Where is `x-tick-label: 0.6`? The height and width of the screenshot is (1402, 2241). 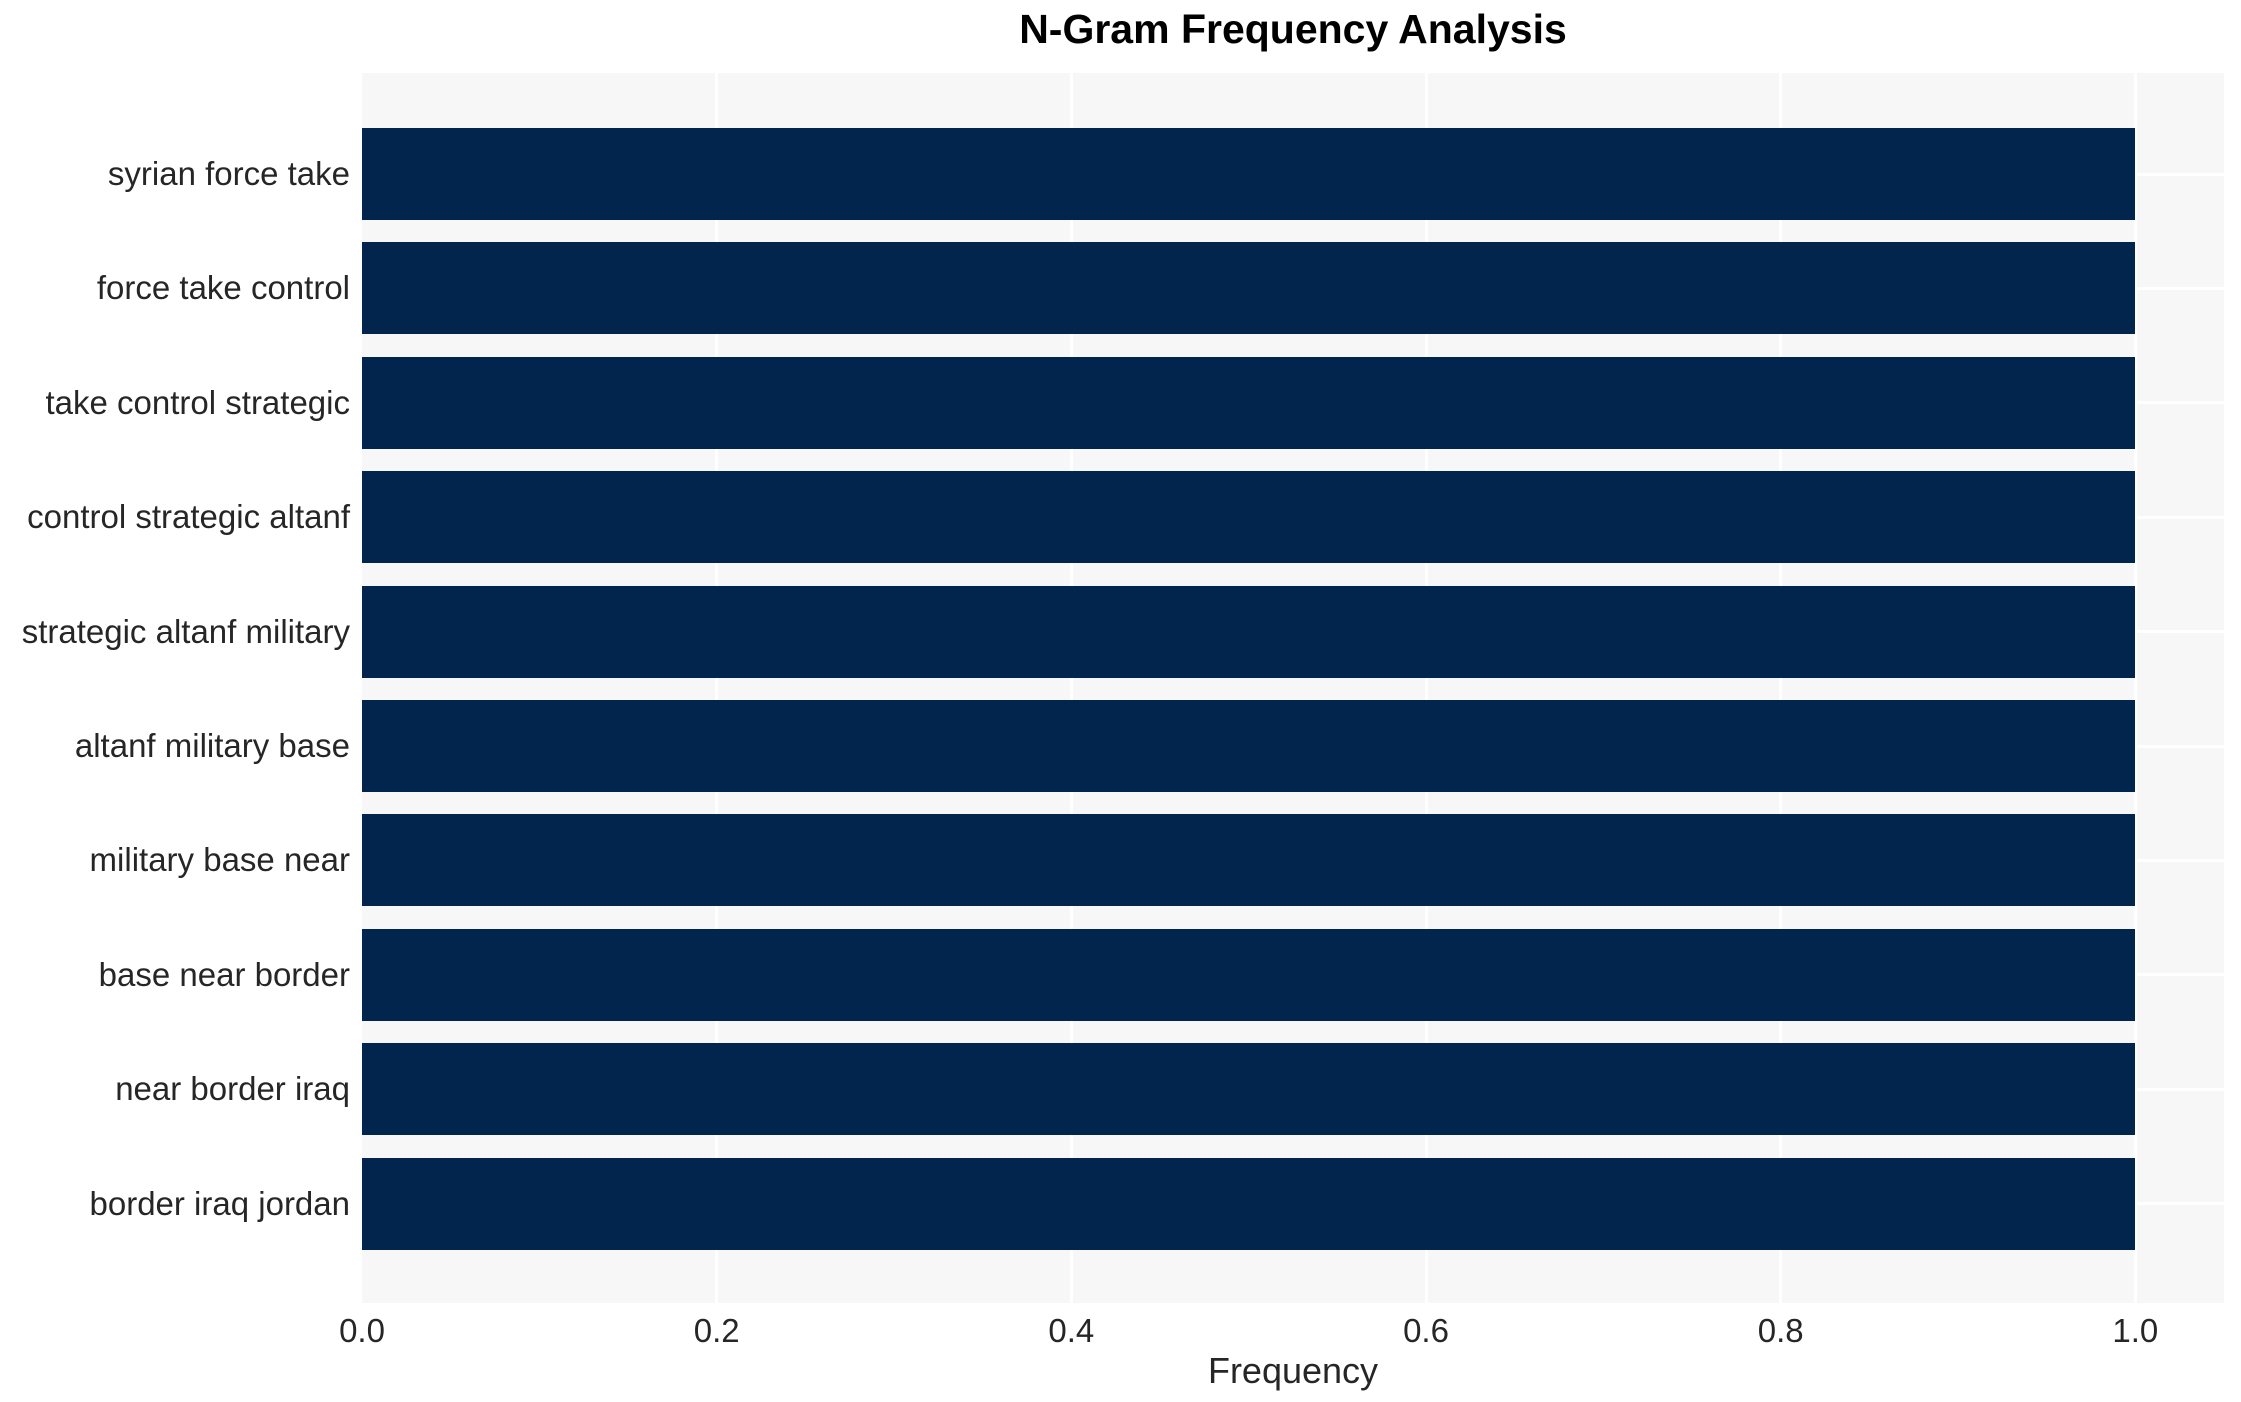
x-tick-label: 0.6 is located at coordinates (1426, 1330).